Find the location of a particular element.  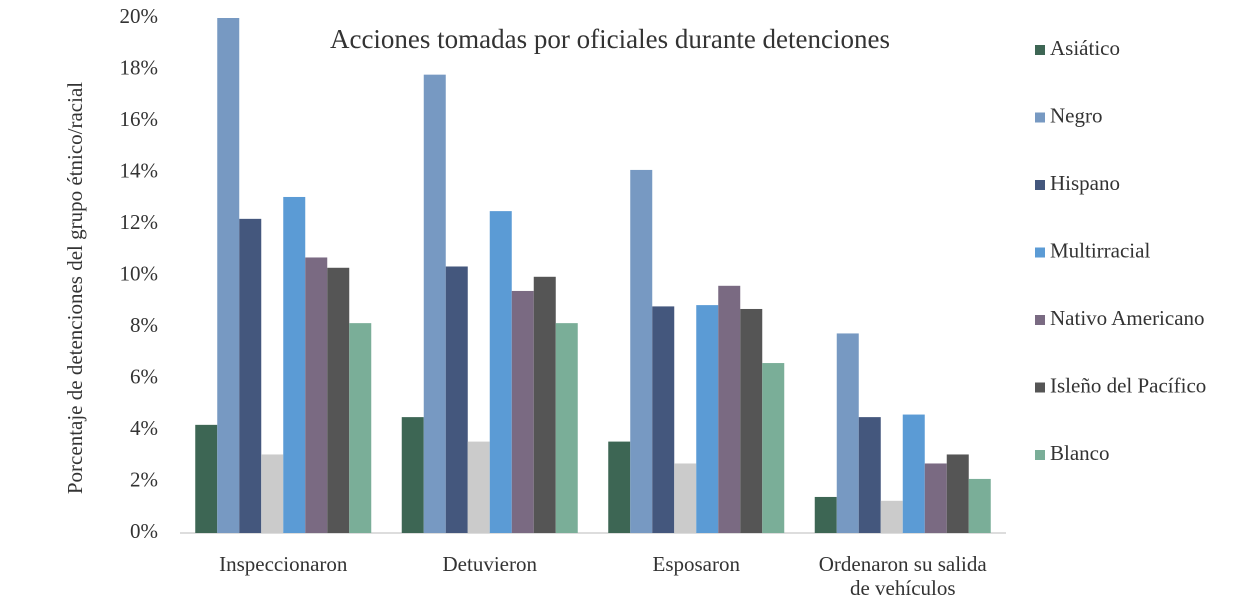

y-tick-label: 14% is located at coordinates (139, 170).